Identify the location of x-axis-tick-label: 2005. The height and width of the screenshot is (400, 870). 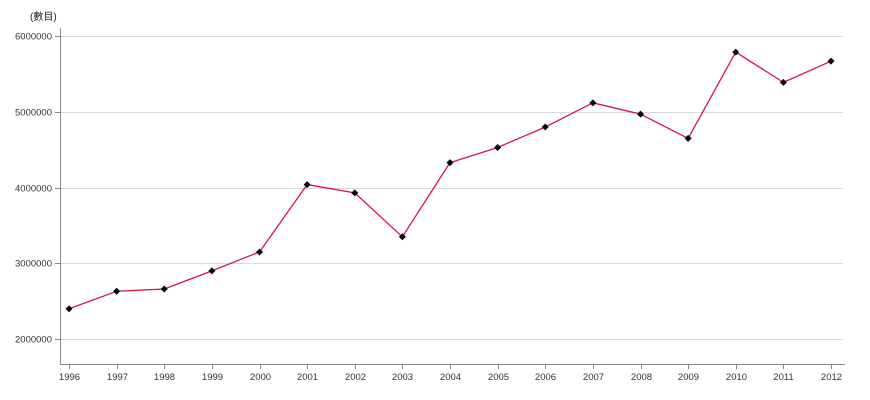
(498, 377).